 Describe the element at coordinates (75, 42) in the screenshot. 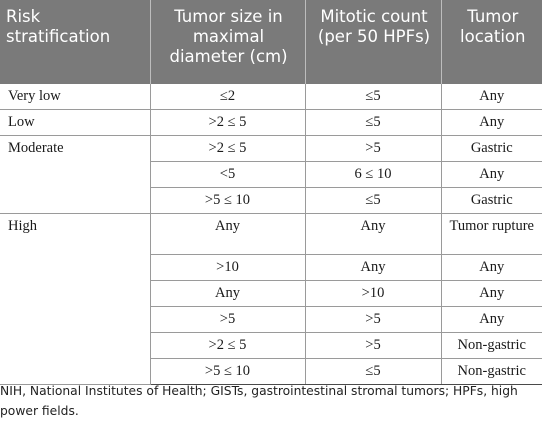

I see `header-risk-stratification: Risk stratification` at that location.